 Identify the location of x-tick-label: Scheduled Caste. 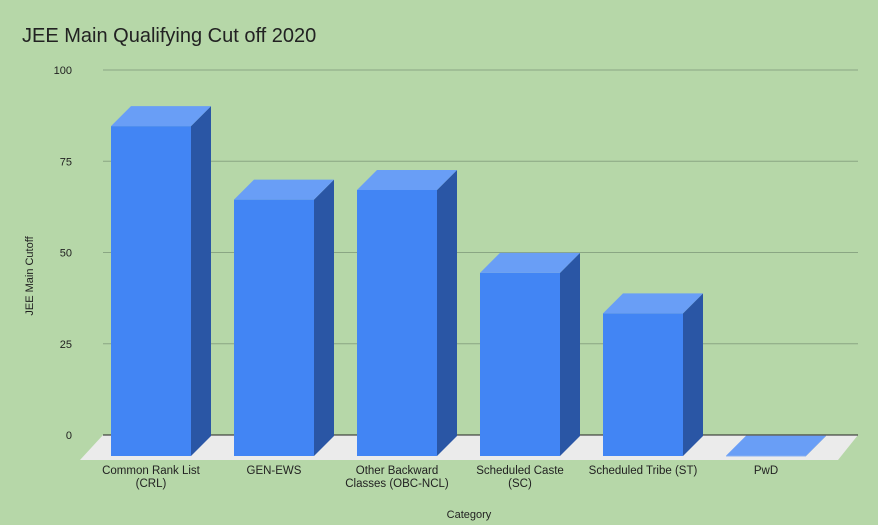
(520, 471).